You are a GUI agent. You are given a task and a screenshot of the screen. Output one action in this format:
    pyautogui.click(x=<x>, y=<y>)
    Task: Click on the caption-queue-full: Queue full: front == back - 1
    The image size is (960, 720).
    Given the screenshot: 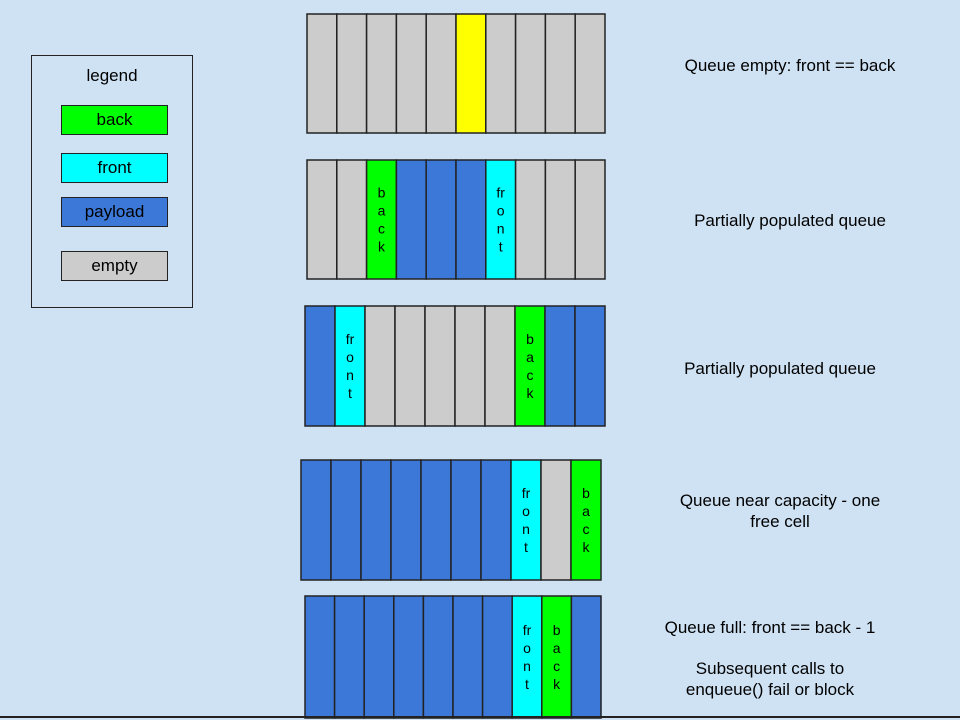 What is the action you would take?
    pyautogui.click(x=770, y=627)
    